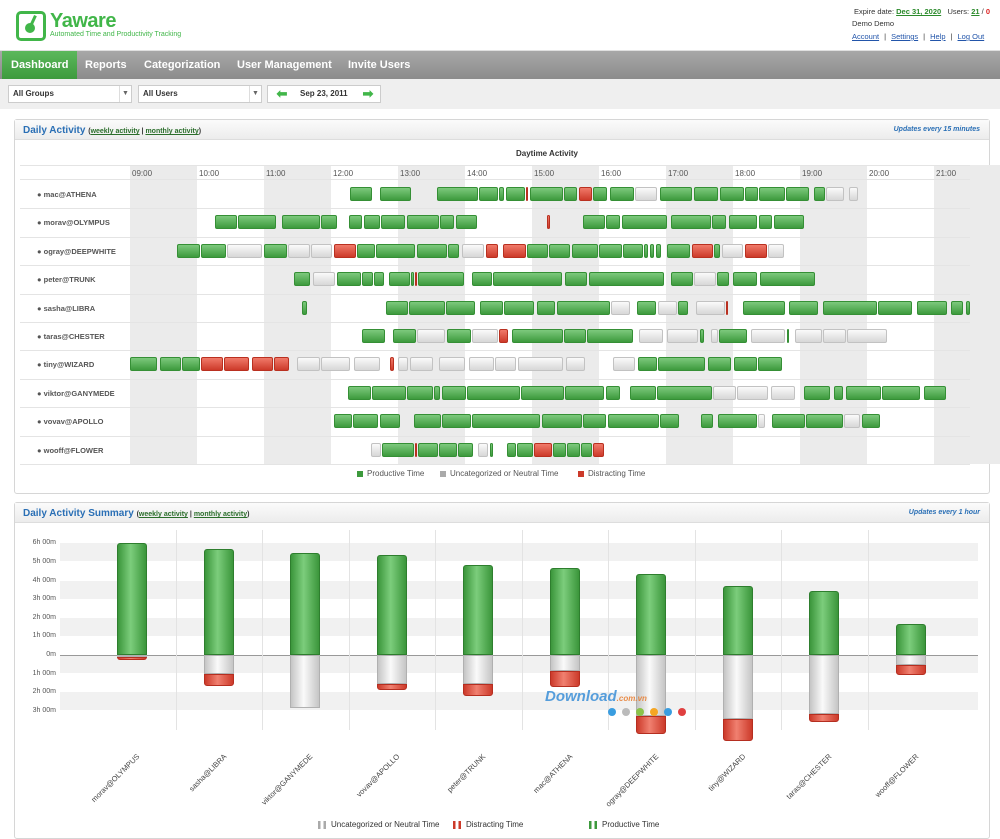 This screenshot has width=1000, height=839. Describe the element at coordinates (938, 36) in the screenshot. I see `help-link: Help` at that location.